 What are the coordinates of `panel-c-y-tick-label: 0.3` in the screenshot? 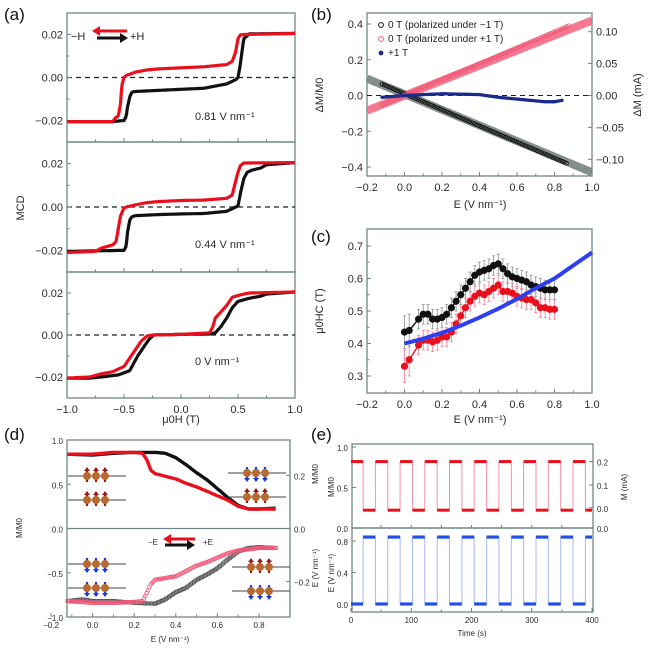 It's located at (355, 377).